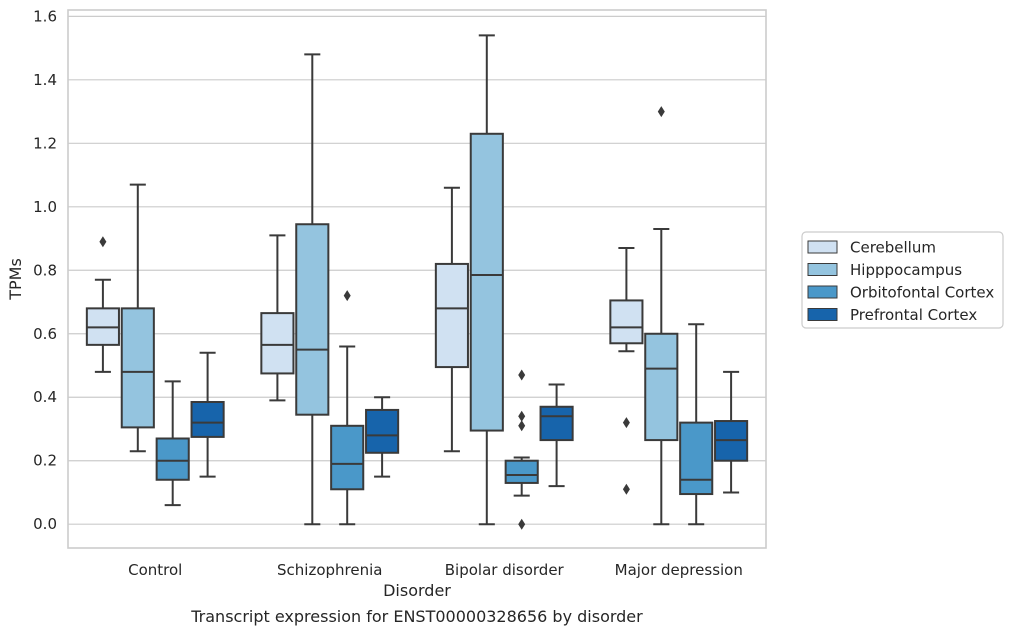 Image resolution: width=1014 pixels, height=639 pixels. Describe the element at coordinates (913, 315) in the screenshot. I see `legend-label: Prefrontal Cortex` at that location.